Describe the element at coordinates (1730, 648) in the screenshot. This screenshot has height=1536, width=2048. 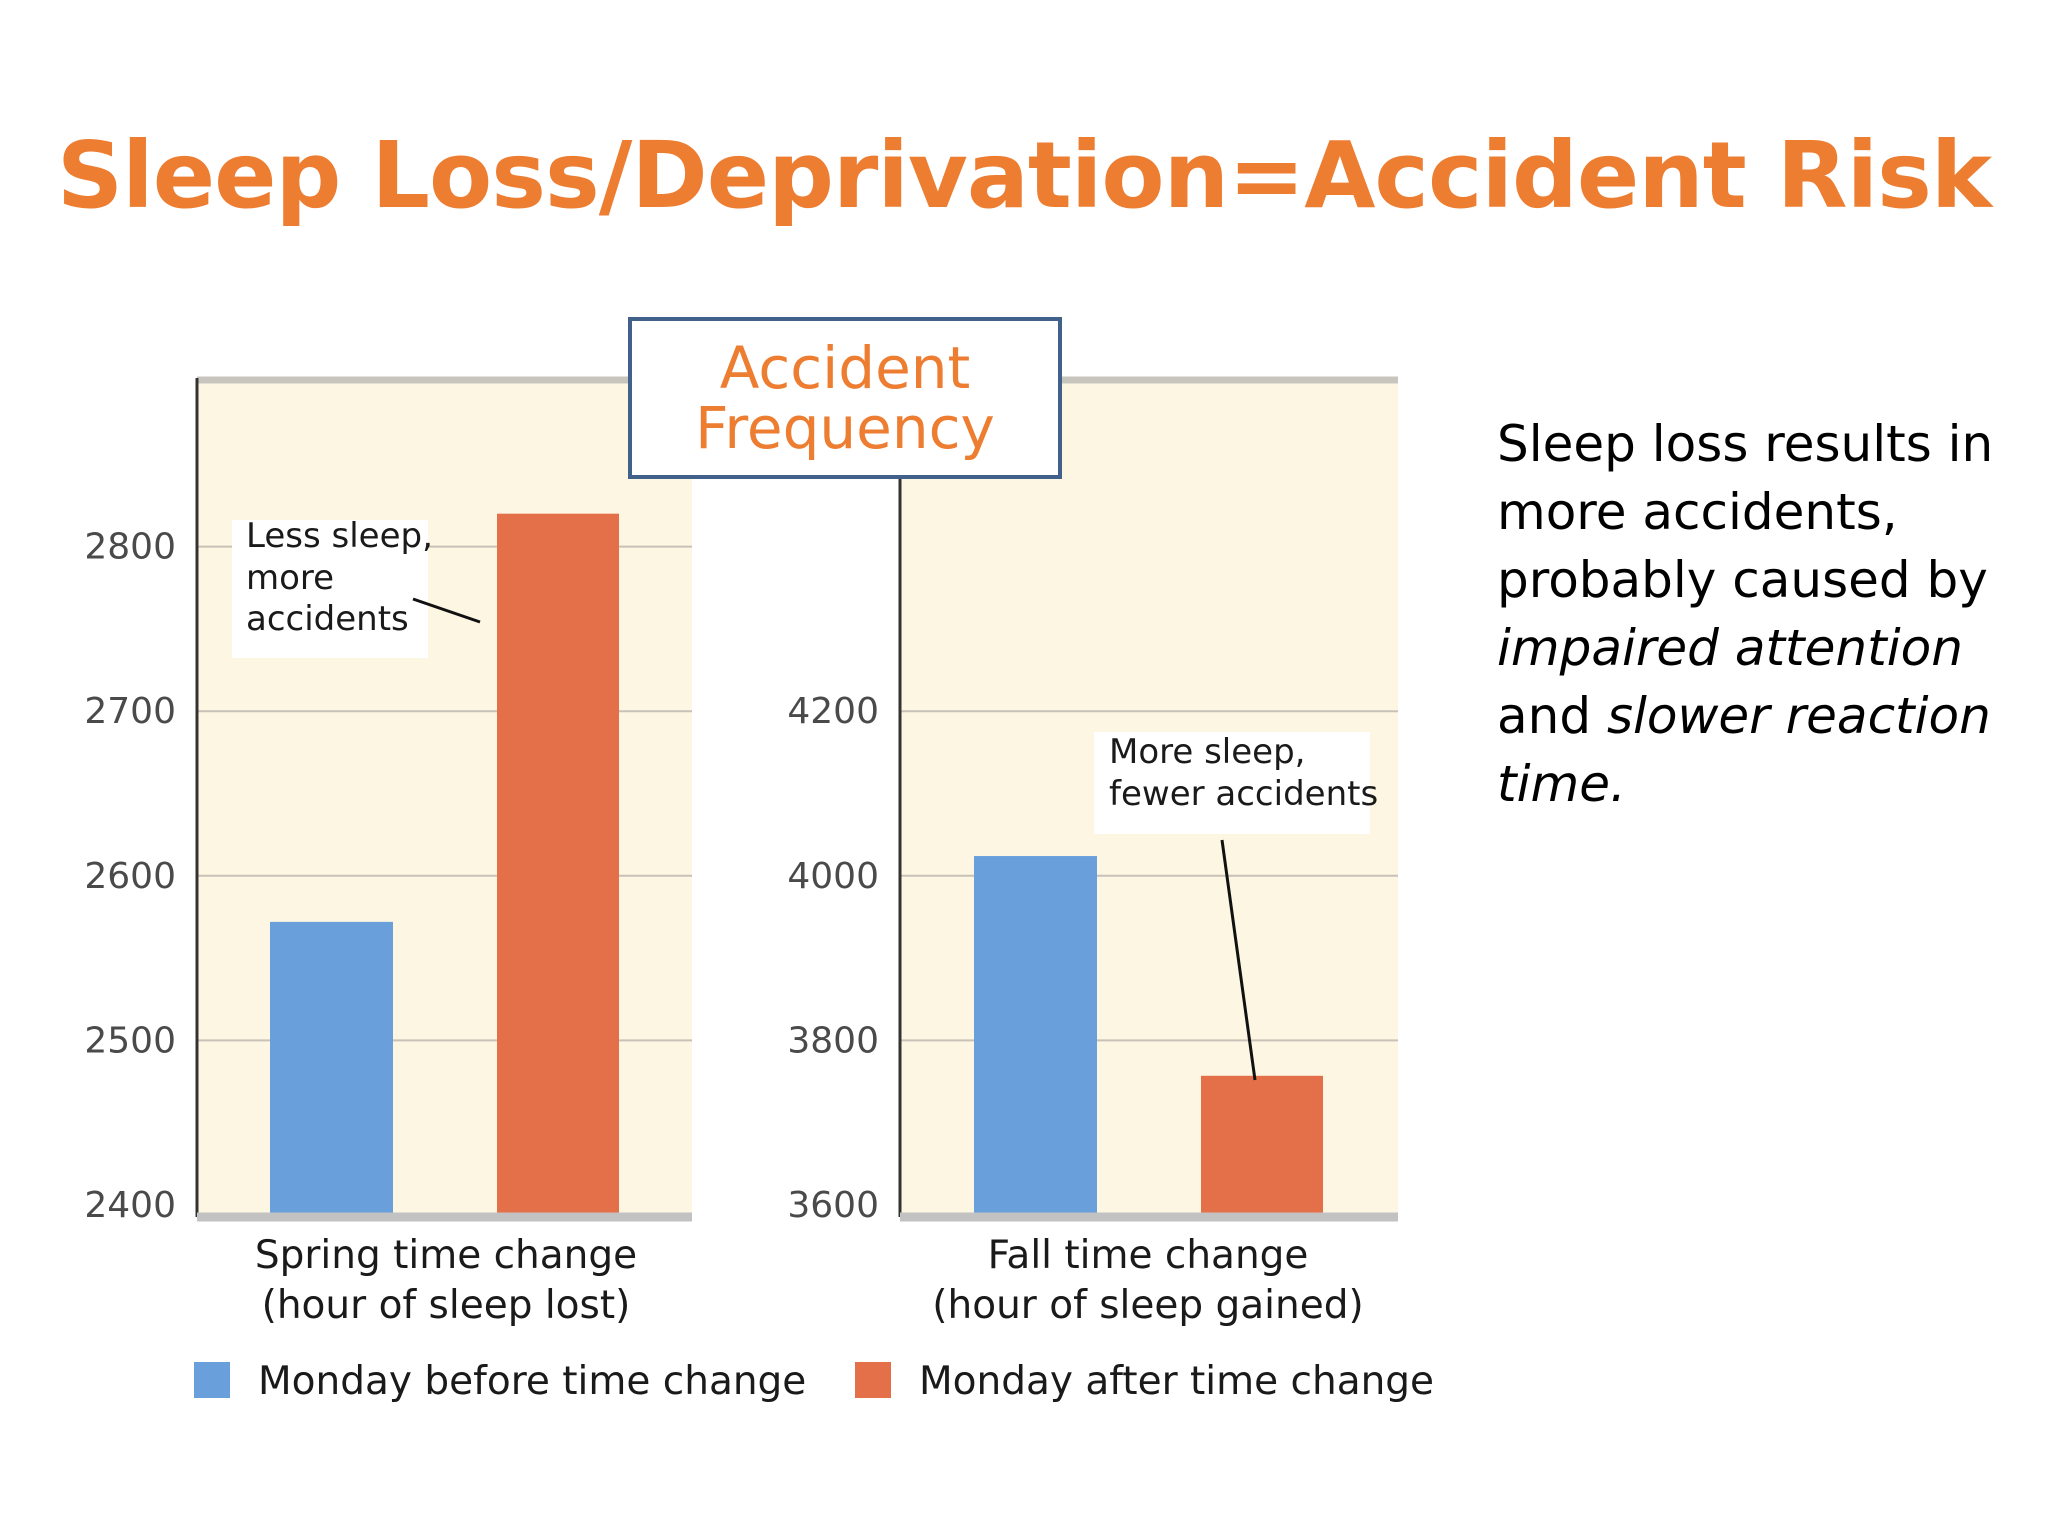
I see `side-text-emphasis-1: impaired attention` at that location.